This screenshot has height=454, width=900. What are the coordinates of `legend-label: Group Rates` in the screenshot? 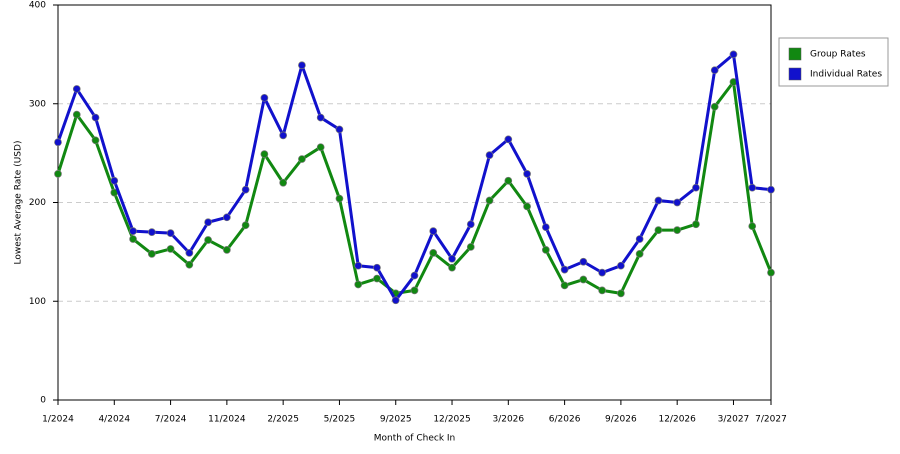 It's located at (838, 55).